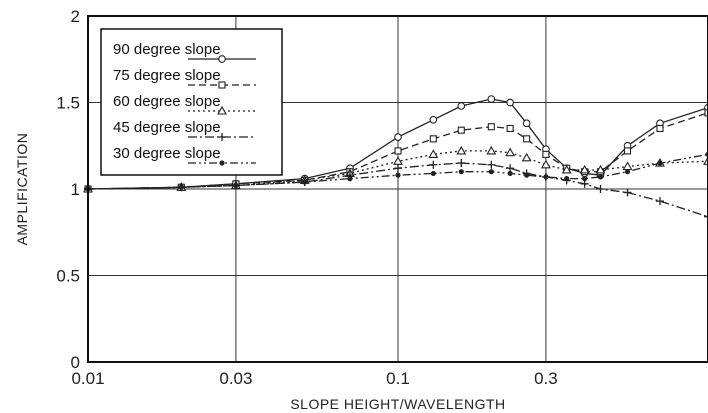  I want to click on y-tick-label: 1.5, so click(68, 103).